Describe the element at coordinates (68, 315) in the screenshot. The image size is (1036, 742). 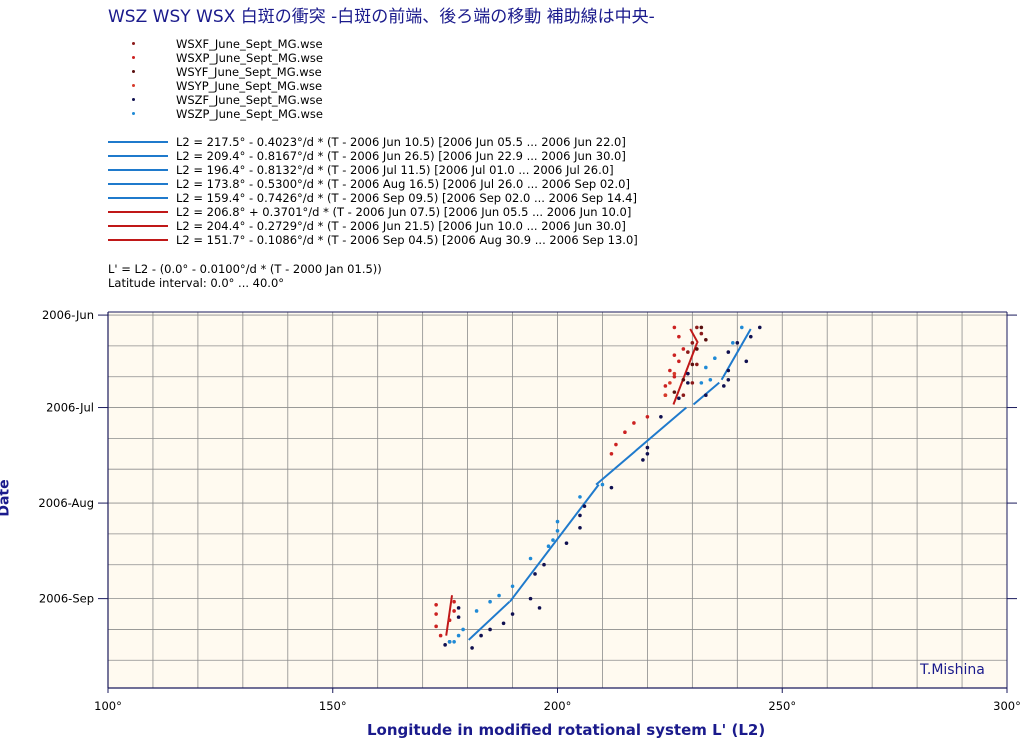
I see `y-tick-label: 2006-Jun` at that location.